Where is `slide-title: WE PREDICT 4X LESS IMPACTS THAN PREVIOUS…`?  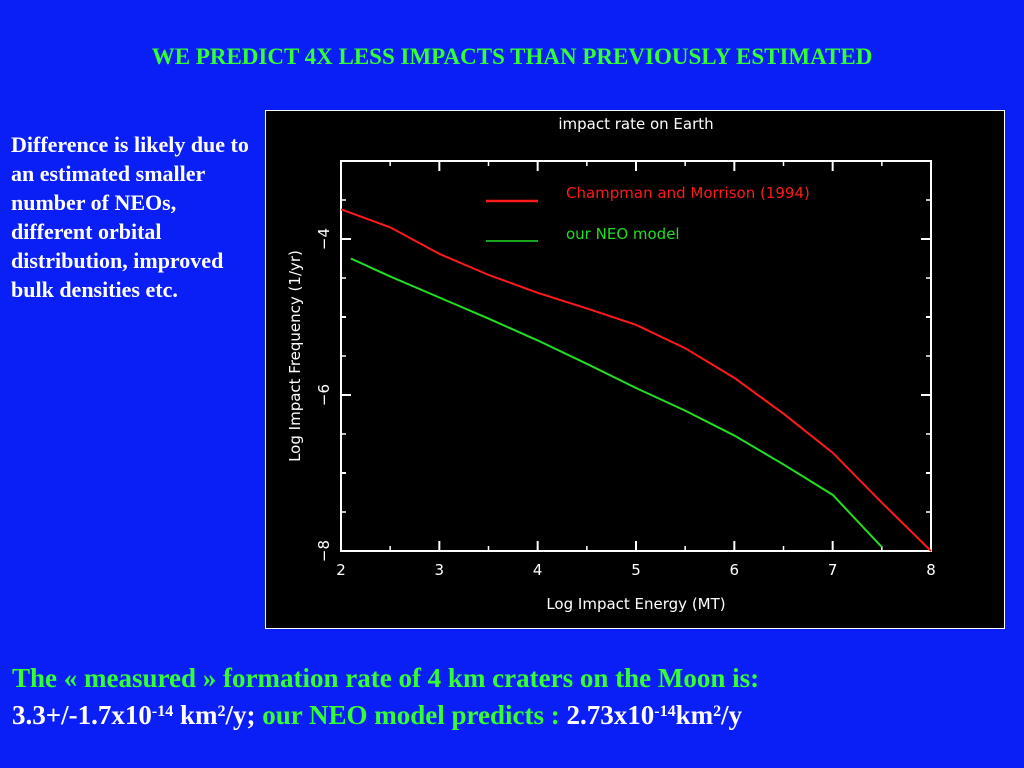
slide-title: WE PREDICT 4X LESS IMPACTS THAN PREVIOUS… is located at coordinates (512, 56).